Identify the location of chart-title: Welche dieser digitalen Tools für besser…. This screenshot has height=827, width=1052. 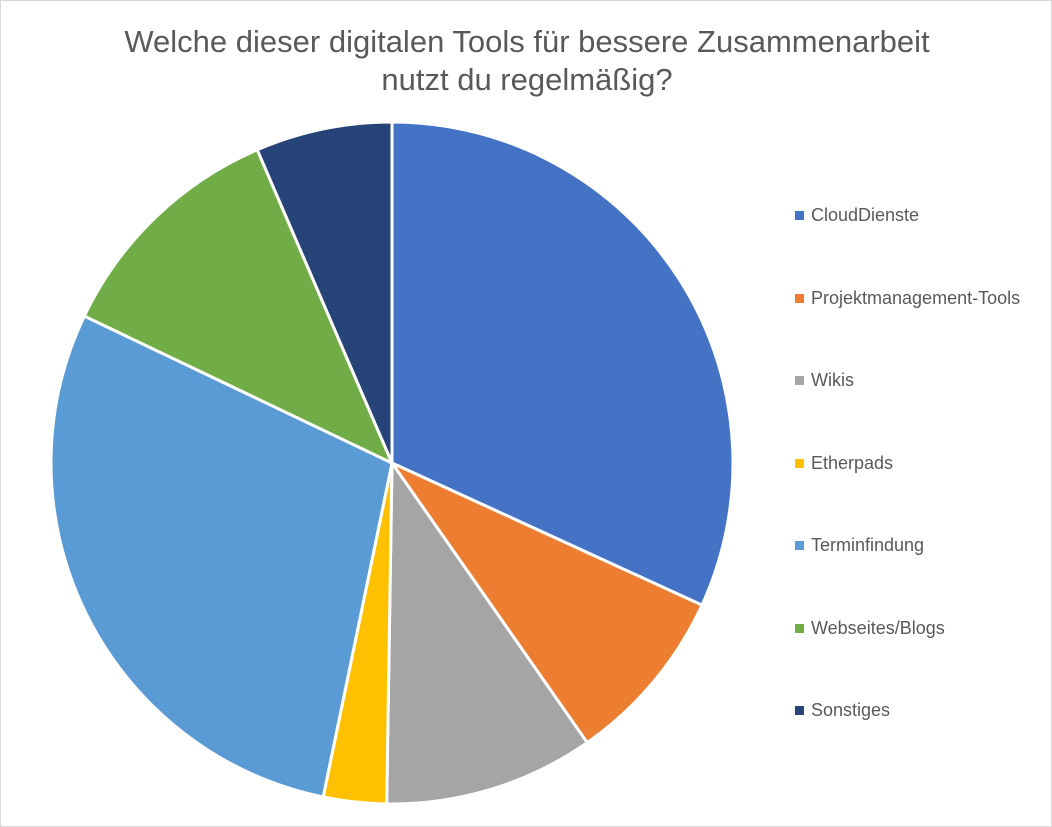
(526, 61).